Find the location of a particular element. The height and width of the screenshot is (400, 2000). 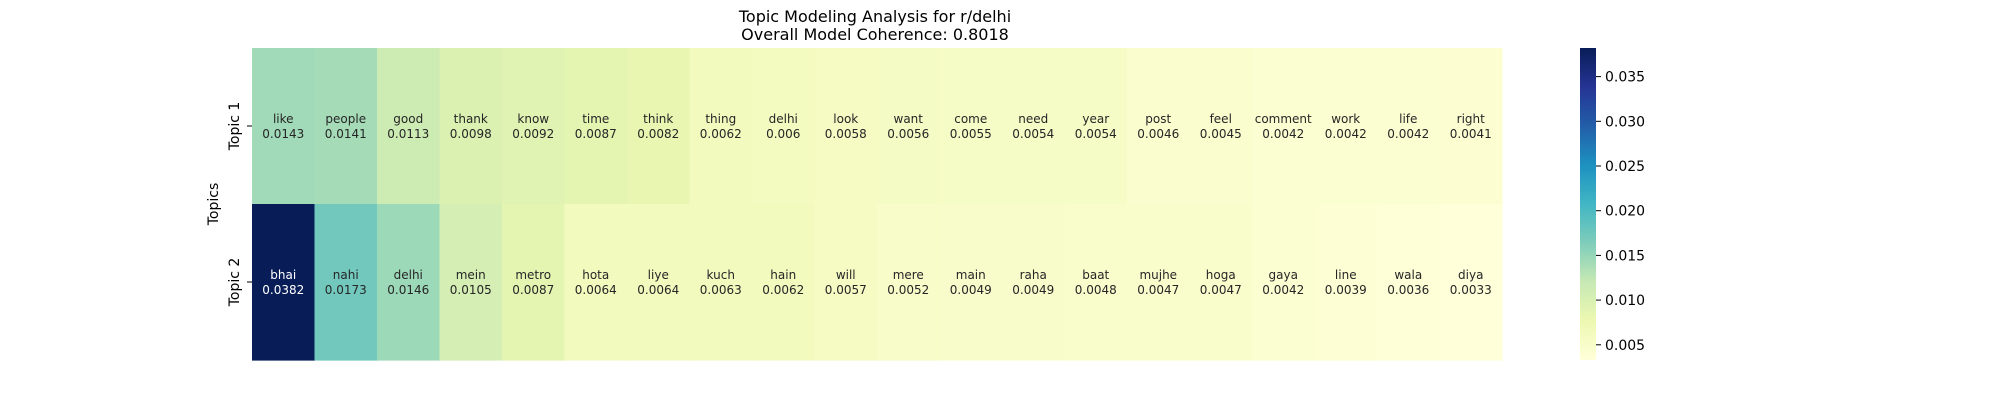

cell-weight-label: 0.006 is located at coordinates (783, 134).